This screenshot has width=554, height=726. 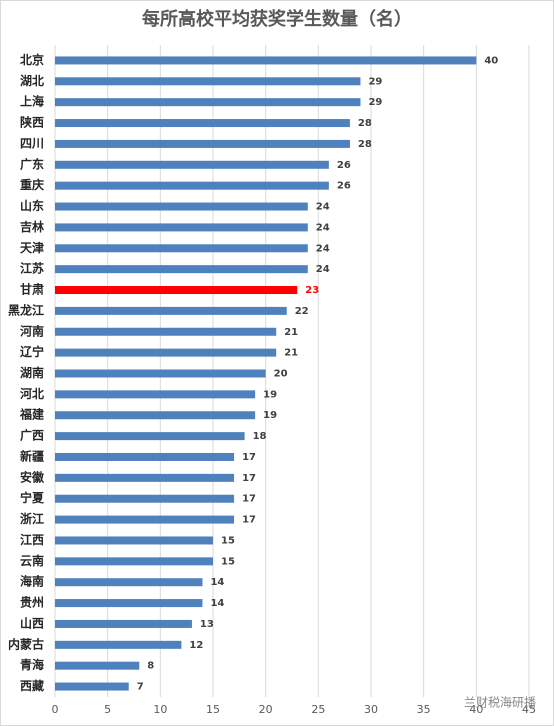 What do you see at coordinates (302, 311) in the screenshot?
I see `value-label: 22` at bounding box center [302, 311].